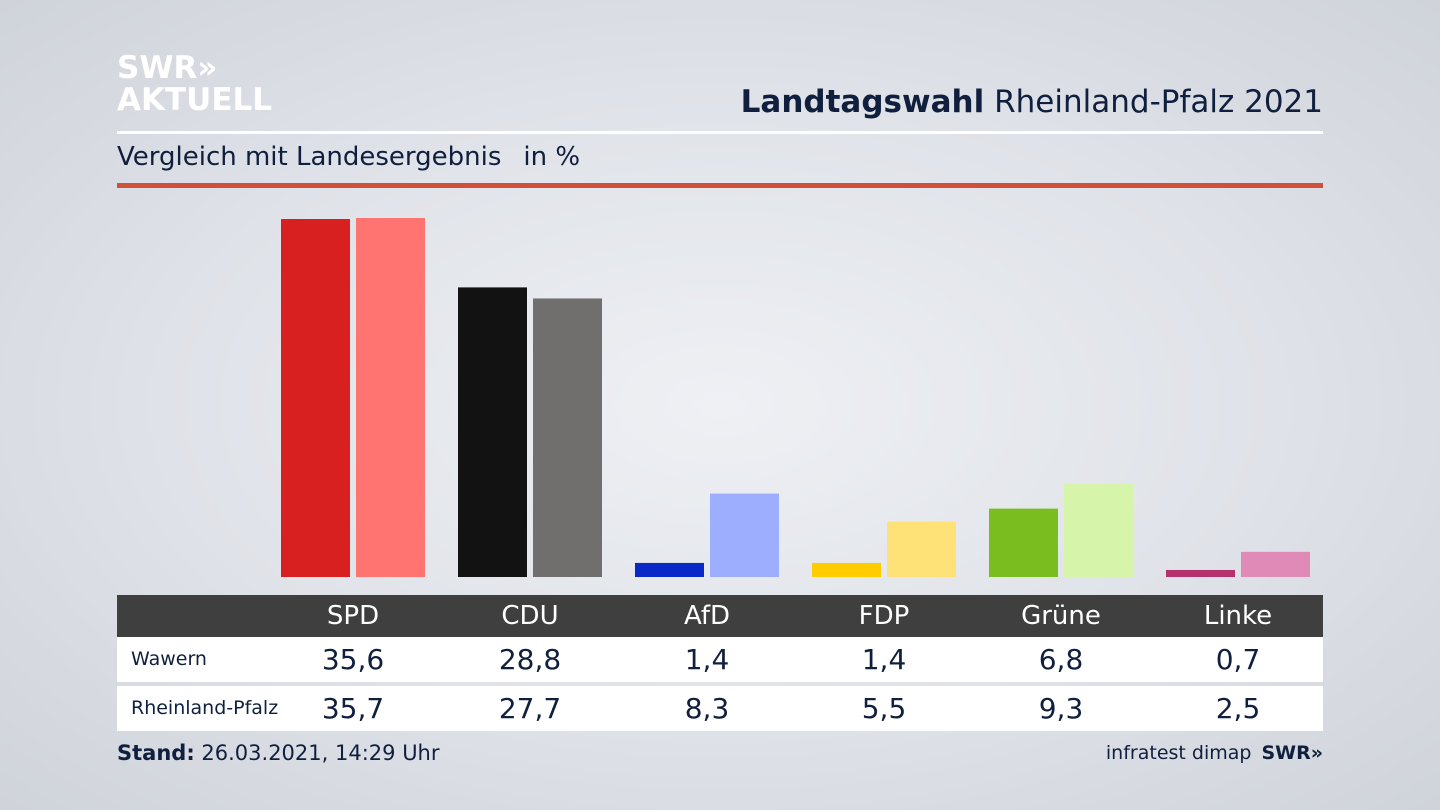  Describe the element at coordinates (195, 100) in the screenshot. I see `logo-line2: AKTUELL` at that location.